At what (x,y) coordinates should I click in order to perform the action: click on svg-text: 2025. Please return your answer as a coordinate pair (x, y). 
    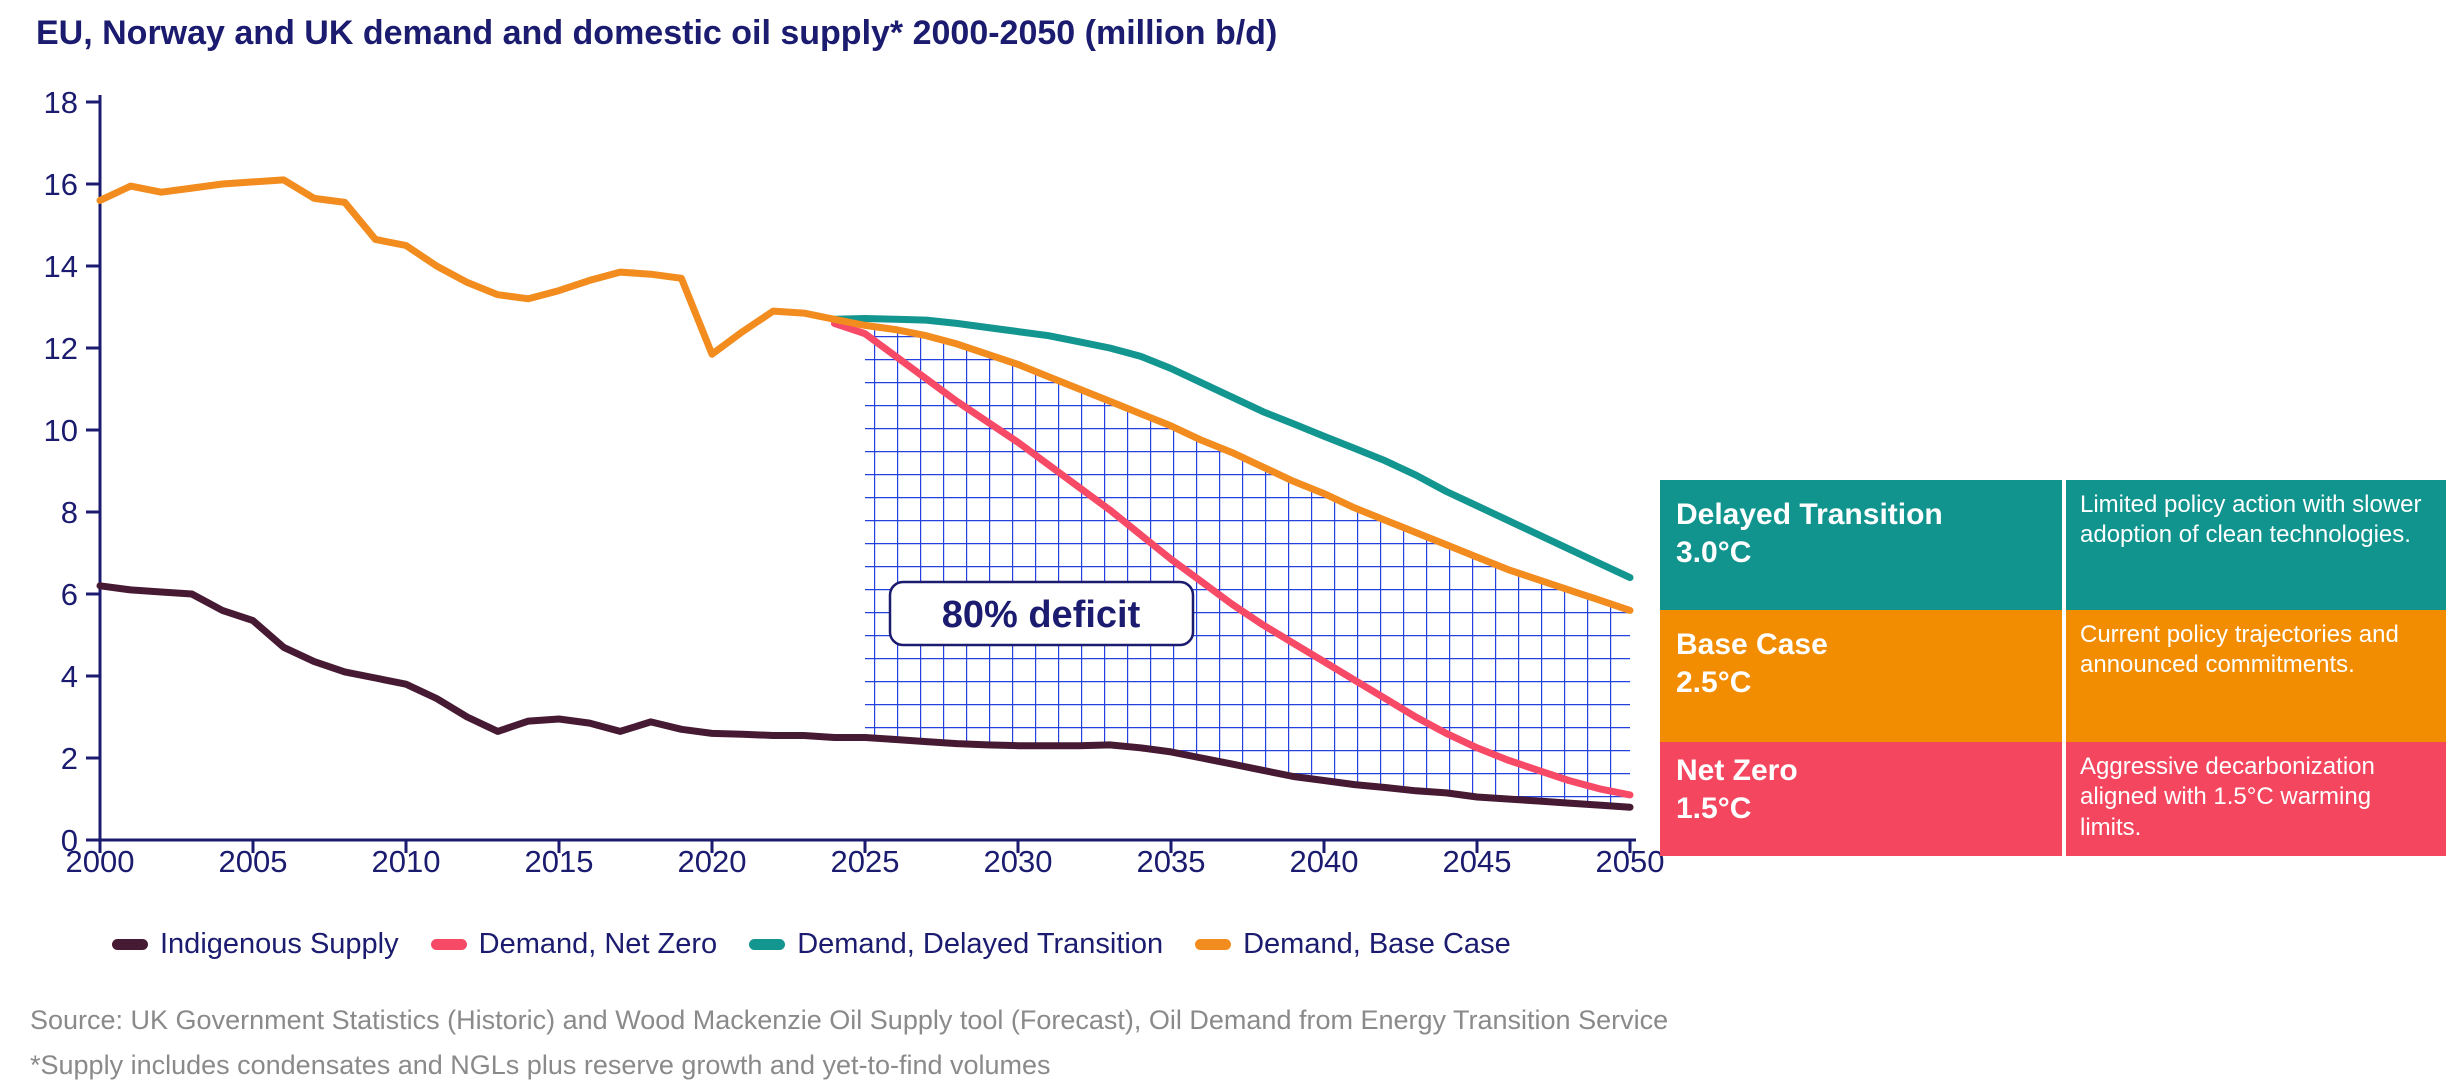
    Looking at the image, I should click on (865, 861).